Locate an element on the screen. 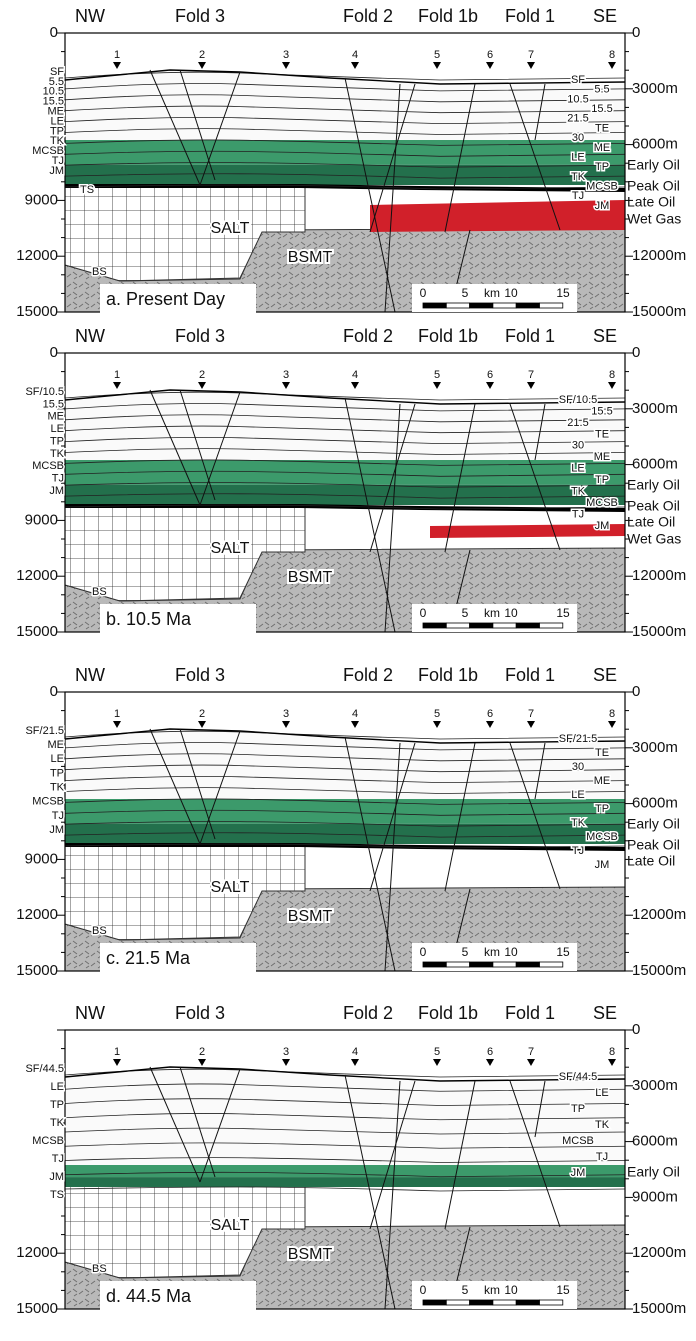 The width and height of the screenshot is (696, 1341). panel-label: b. 10.5 Ma is located at coordinates (149, 619).